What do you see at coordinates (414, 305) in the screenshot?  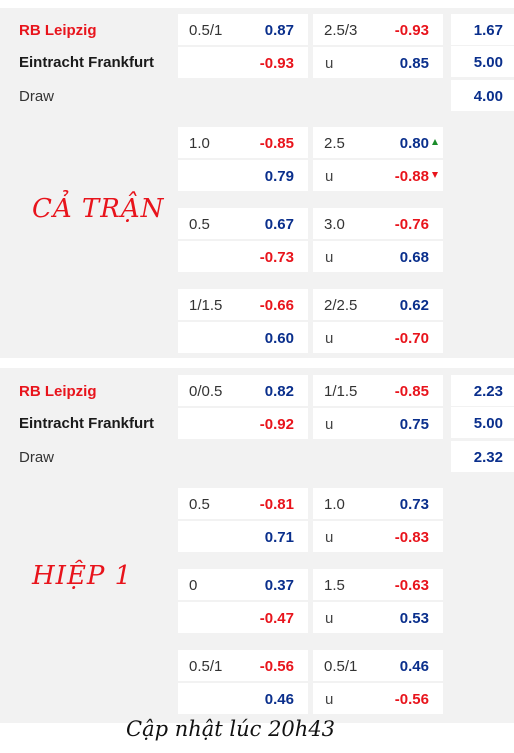 I see `over-odds: 0.62` at bounding box center [414, 305].